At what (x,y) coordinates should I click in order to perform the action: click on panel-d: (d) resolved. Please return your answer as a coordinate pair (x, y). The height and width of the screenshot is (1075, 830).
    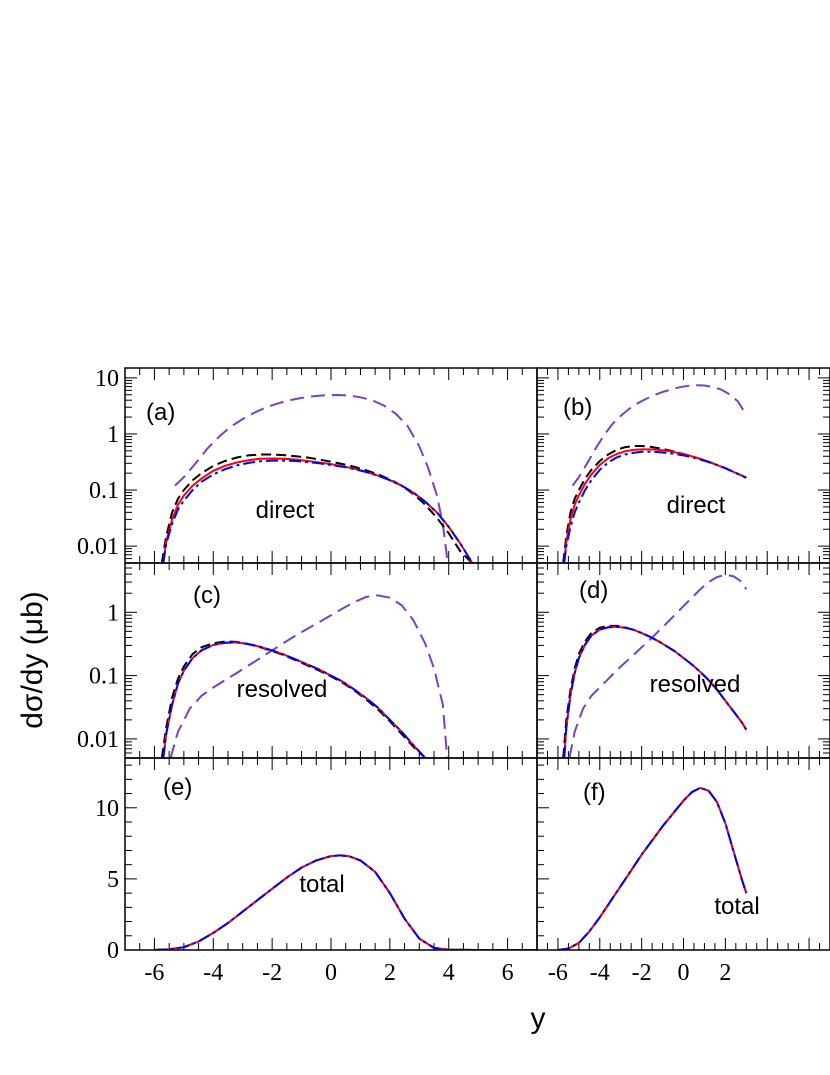
    Looking at the image, I should click on (683, 660).